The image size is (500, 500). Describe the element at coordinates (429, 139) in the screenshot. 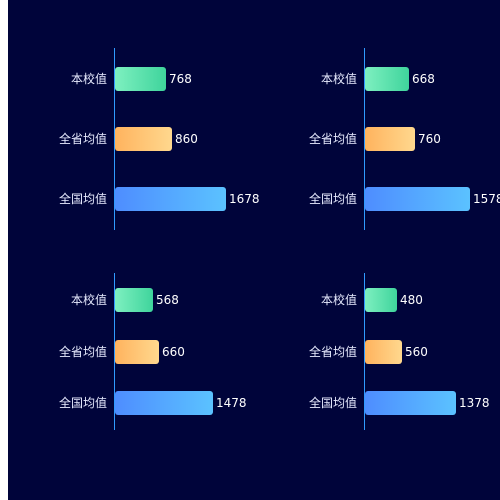

I see `value-label-province: 760` at that location.